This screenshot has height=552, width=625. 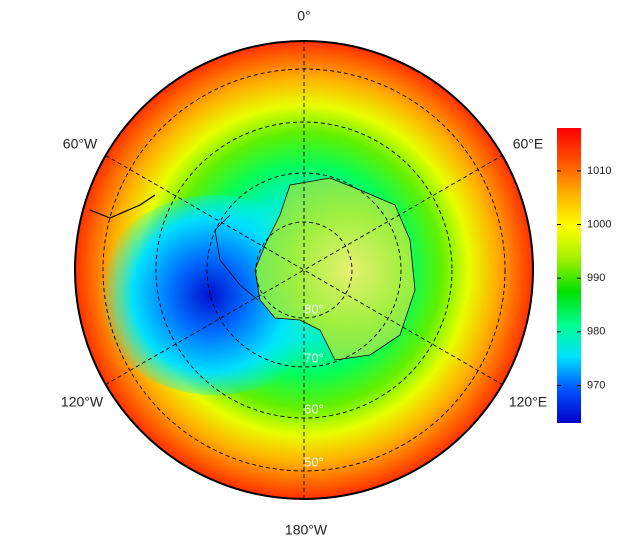 I want to click on parallel, so click(x=304, y=270).